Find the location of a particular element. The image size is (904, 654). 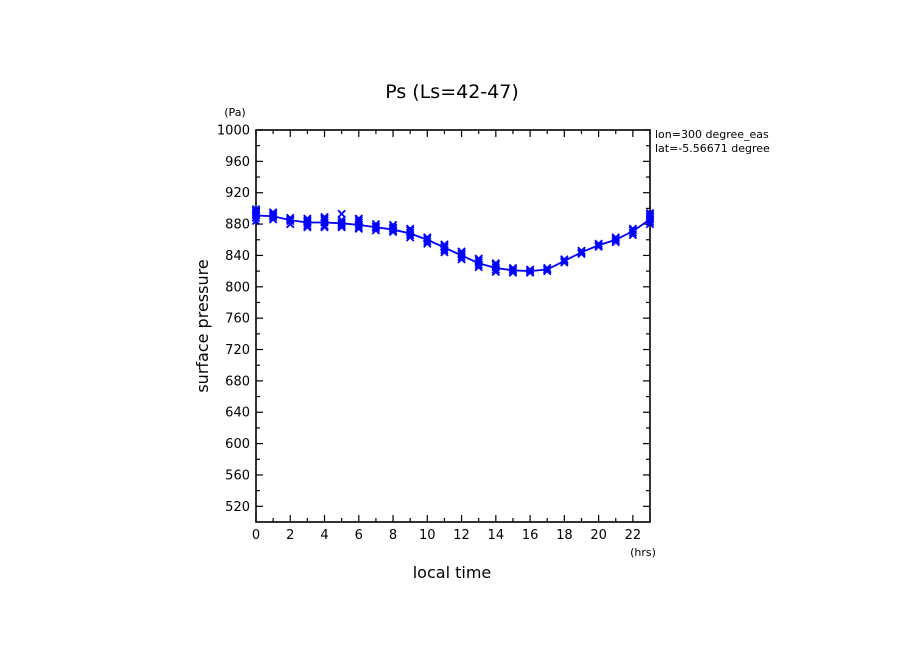

y-tick-label: 520 is located at coordinates (237, 507).